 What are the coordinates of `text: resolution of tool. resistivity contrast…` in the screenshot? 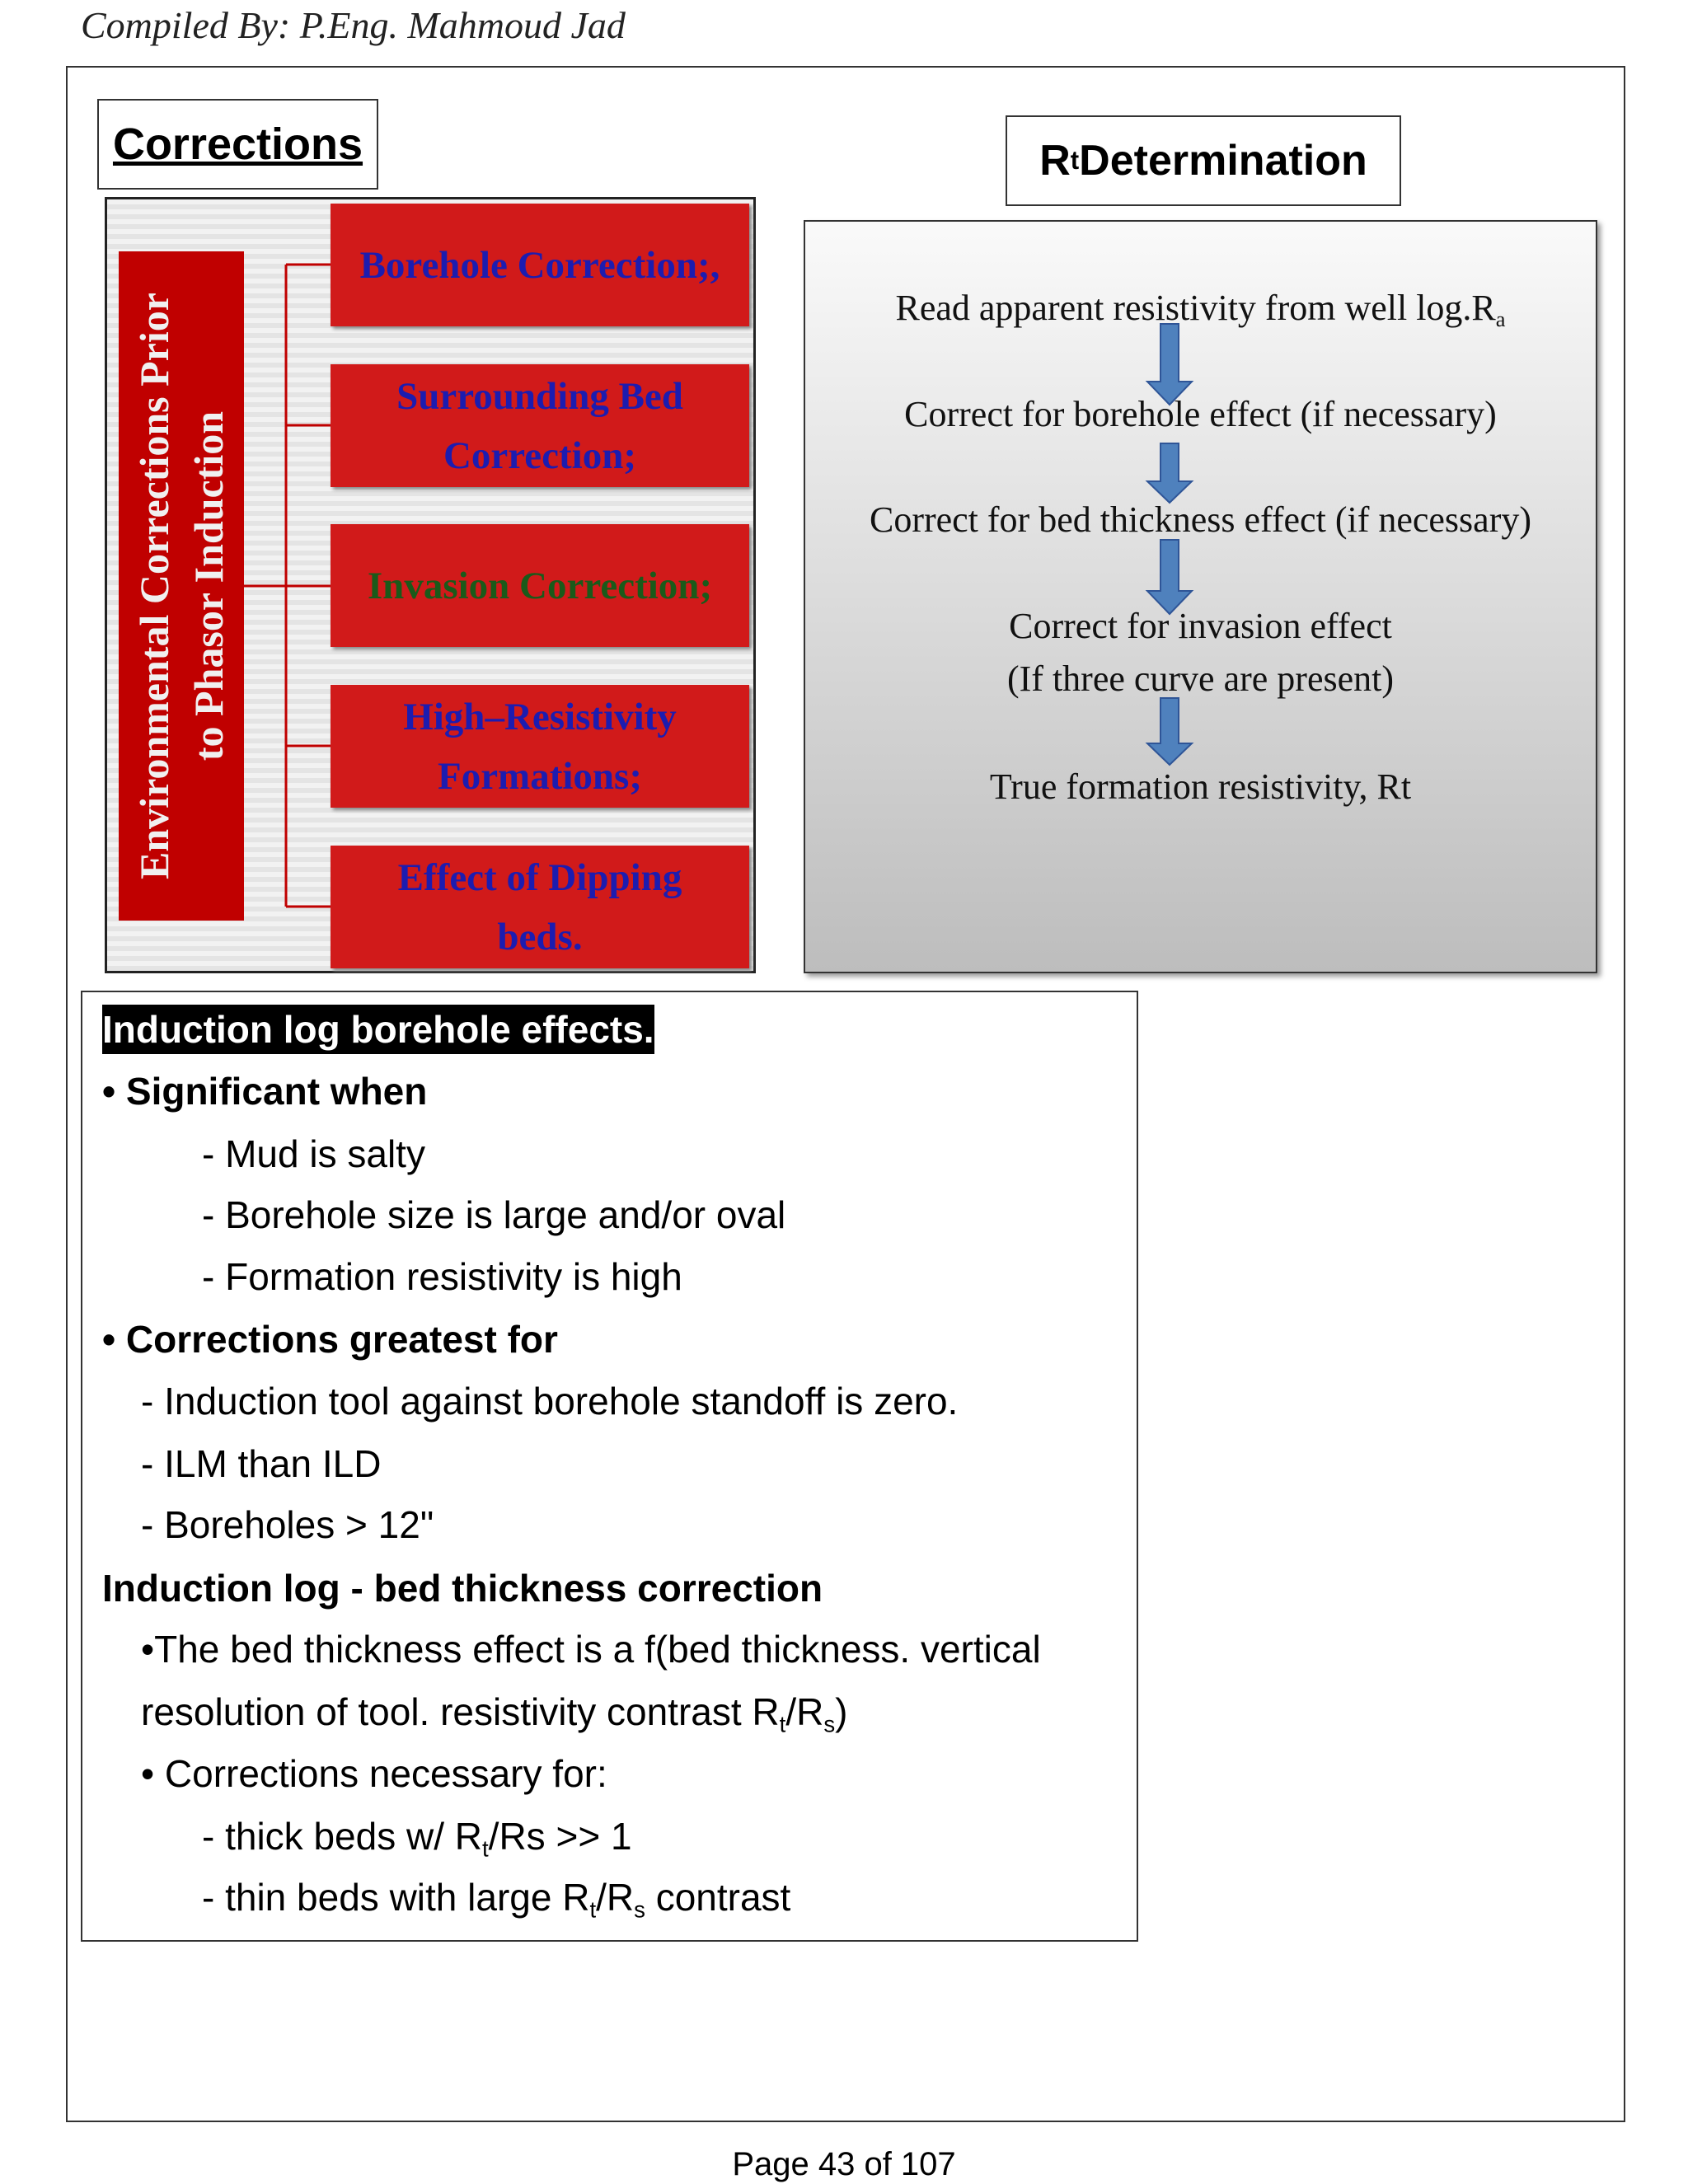 It's located at (461, 1711).